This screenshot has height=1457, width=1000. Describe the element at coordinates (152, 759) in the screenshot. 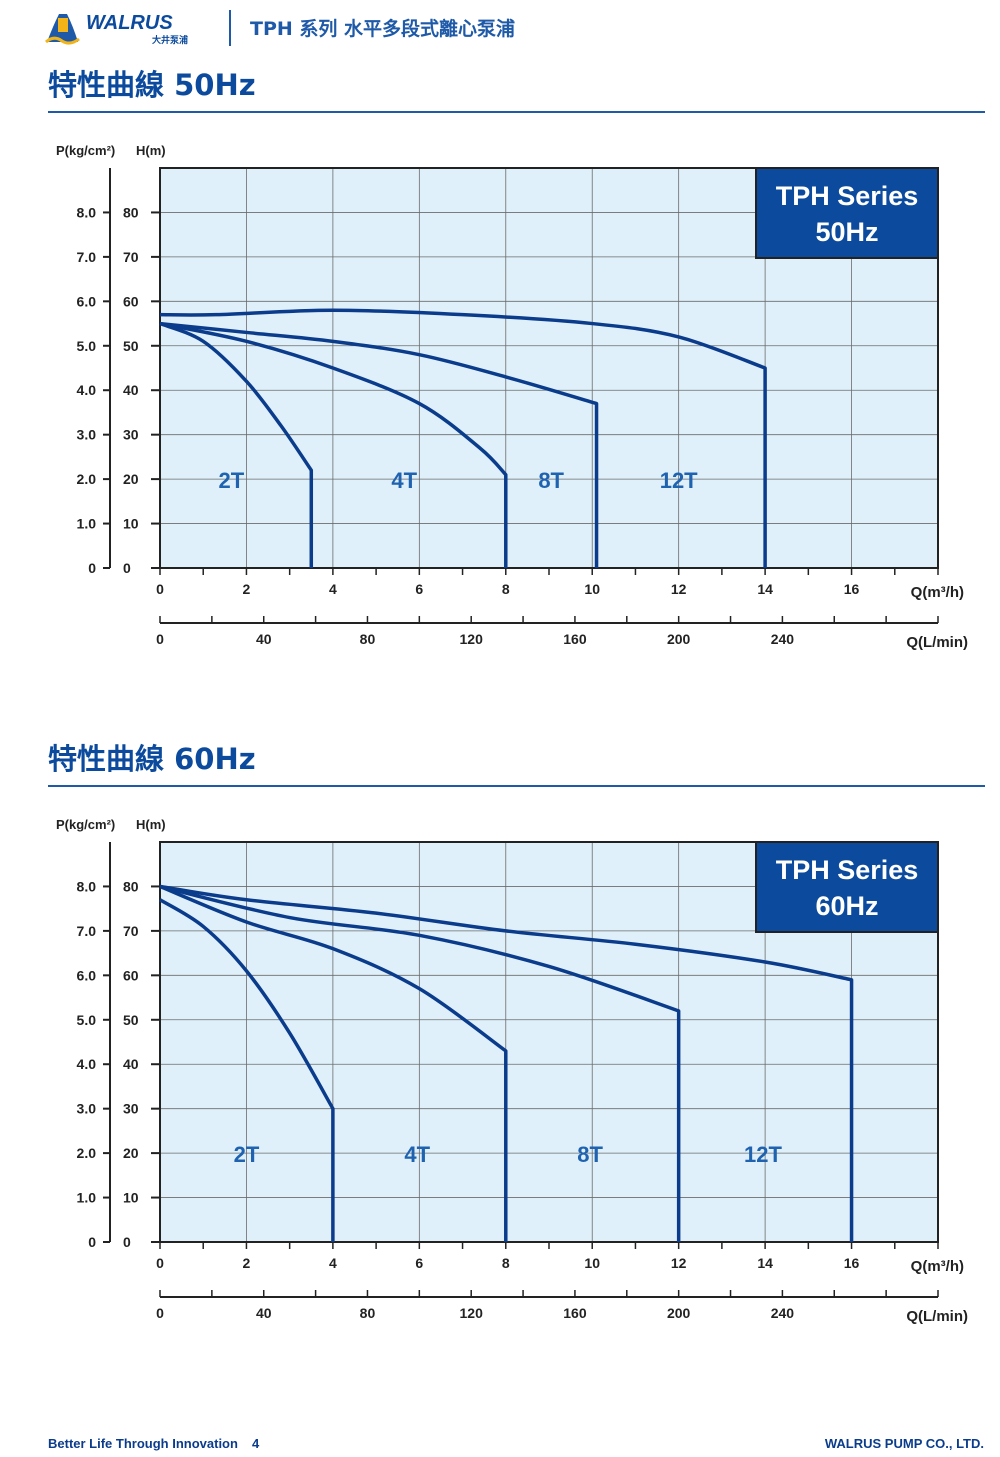

I see `section-title-60hz: 特性曲線 60Hz` at that location.